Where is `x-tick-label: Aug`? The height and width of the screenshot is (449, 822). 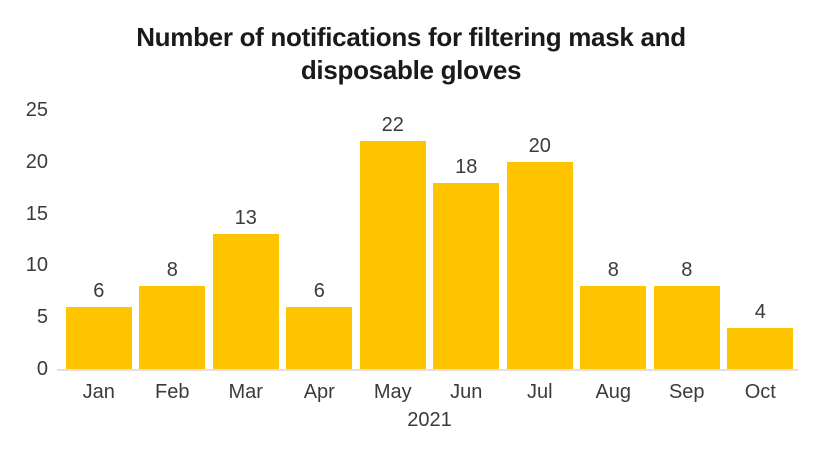
x-tick-label: Aug is located at coordinates (613, 392).